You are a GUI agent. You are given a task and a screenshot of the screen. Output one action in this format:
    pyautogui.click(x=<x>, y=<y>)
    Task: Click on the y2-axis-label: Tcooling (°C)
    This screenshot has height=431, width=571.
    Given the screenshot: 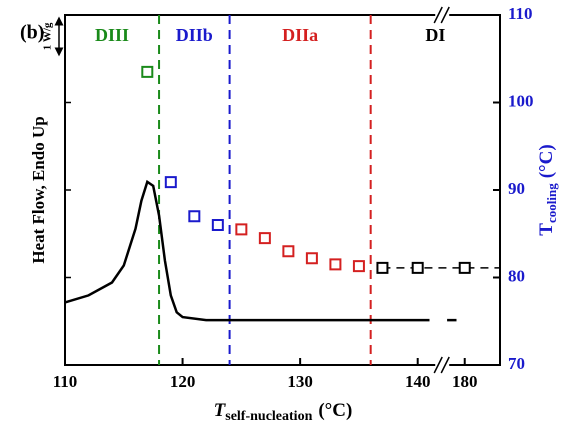 What is the action you would take?
    pyautogui.click(x=547, y=189)
    